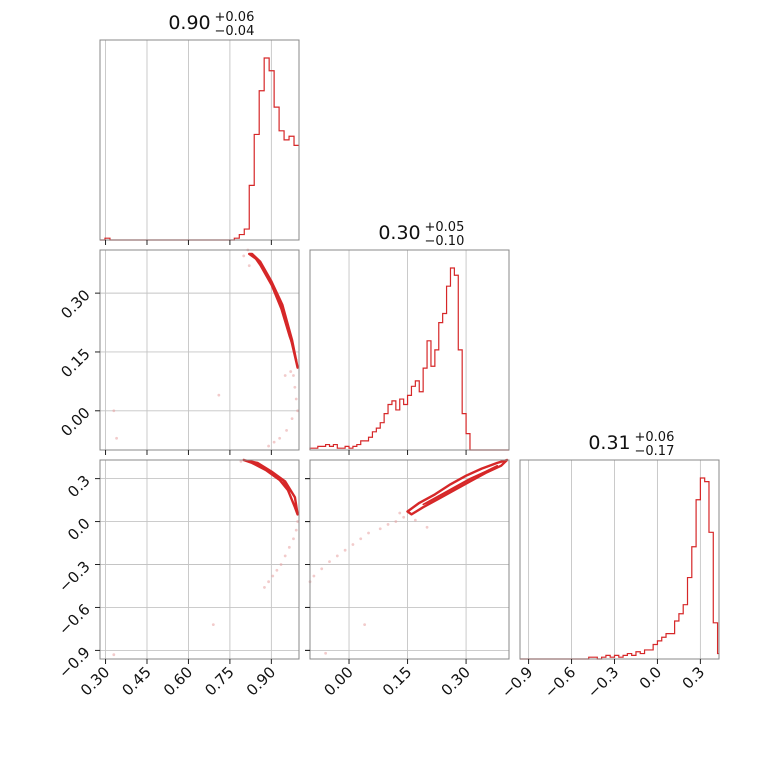 This screenshot has height=760, width=760. Describe the element at coordinates (79, 487) in the screenshot. I see `y-tick-label: 0.3` at that location.